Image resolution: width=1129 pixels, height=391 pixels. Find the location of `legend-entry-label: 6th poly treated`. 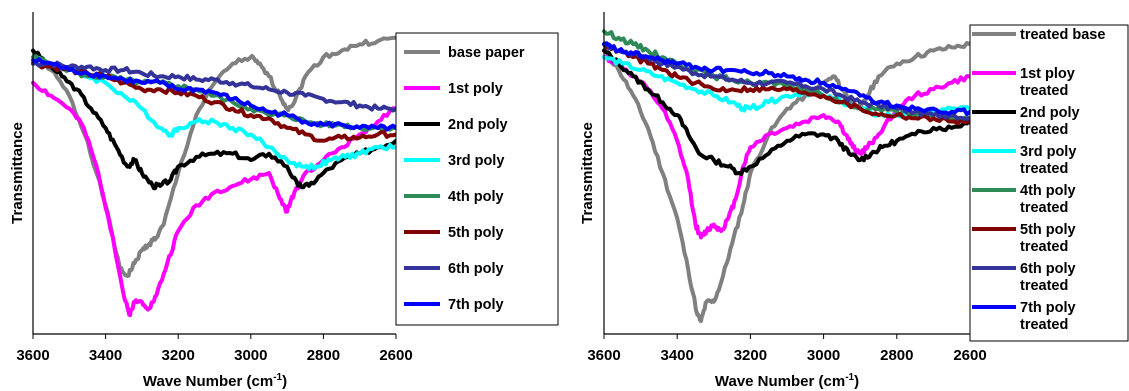

legend-entry-label: 6th poly treated is located at coordinates (1048, 277).